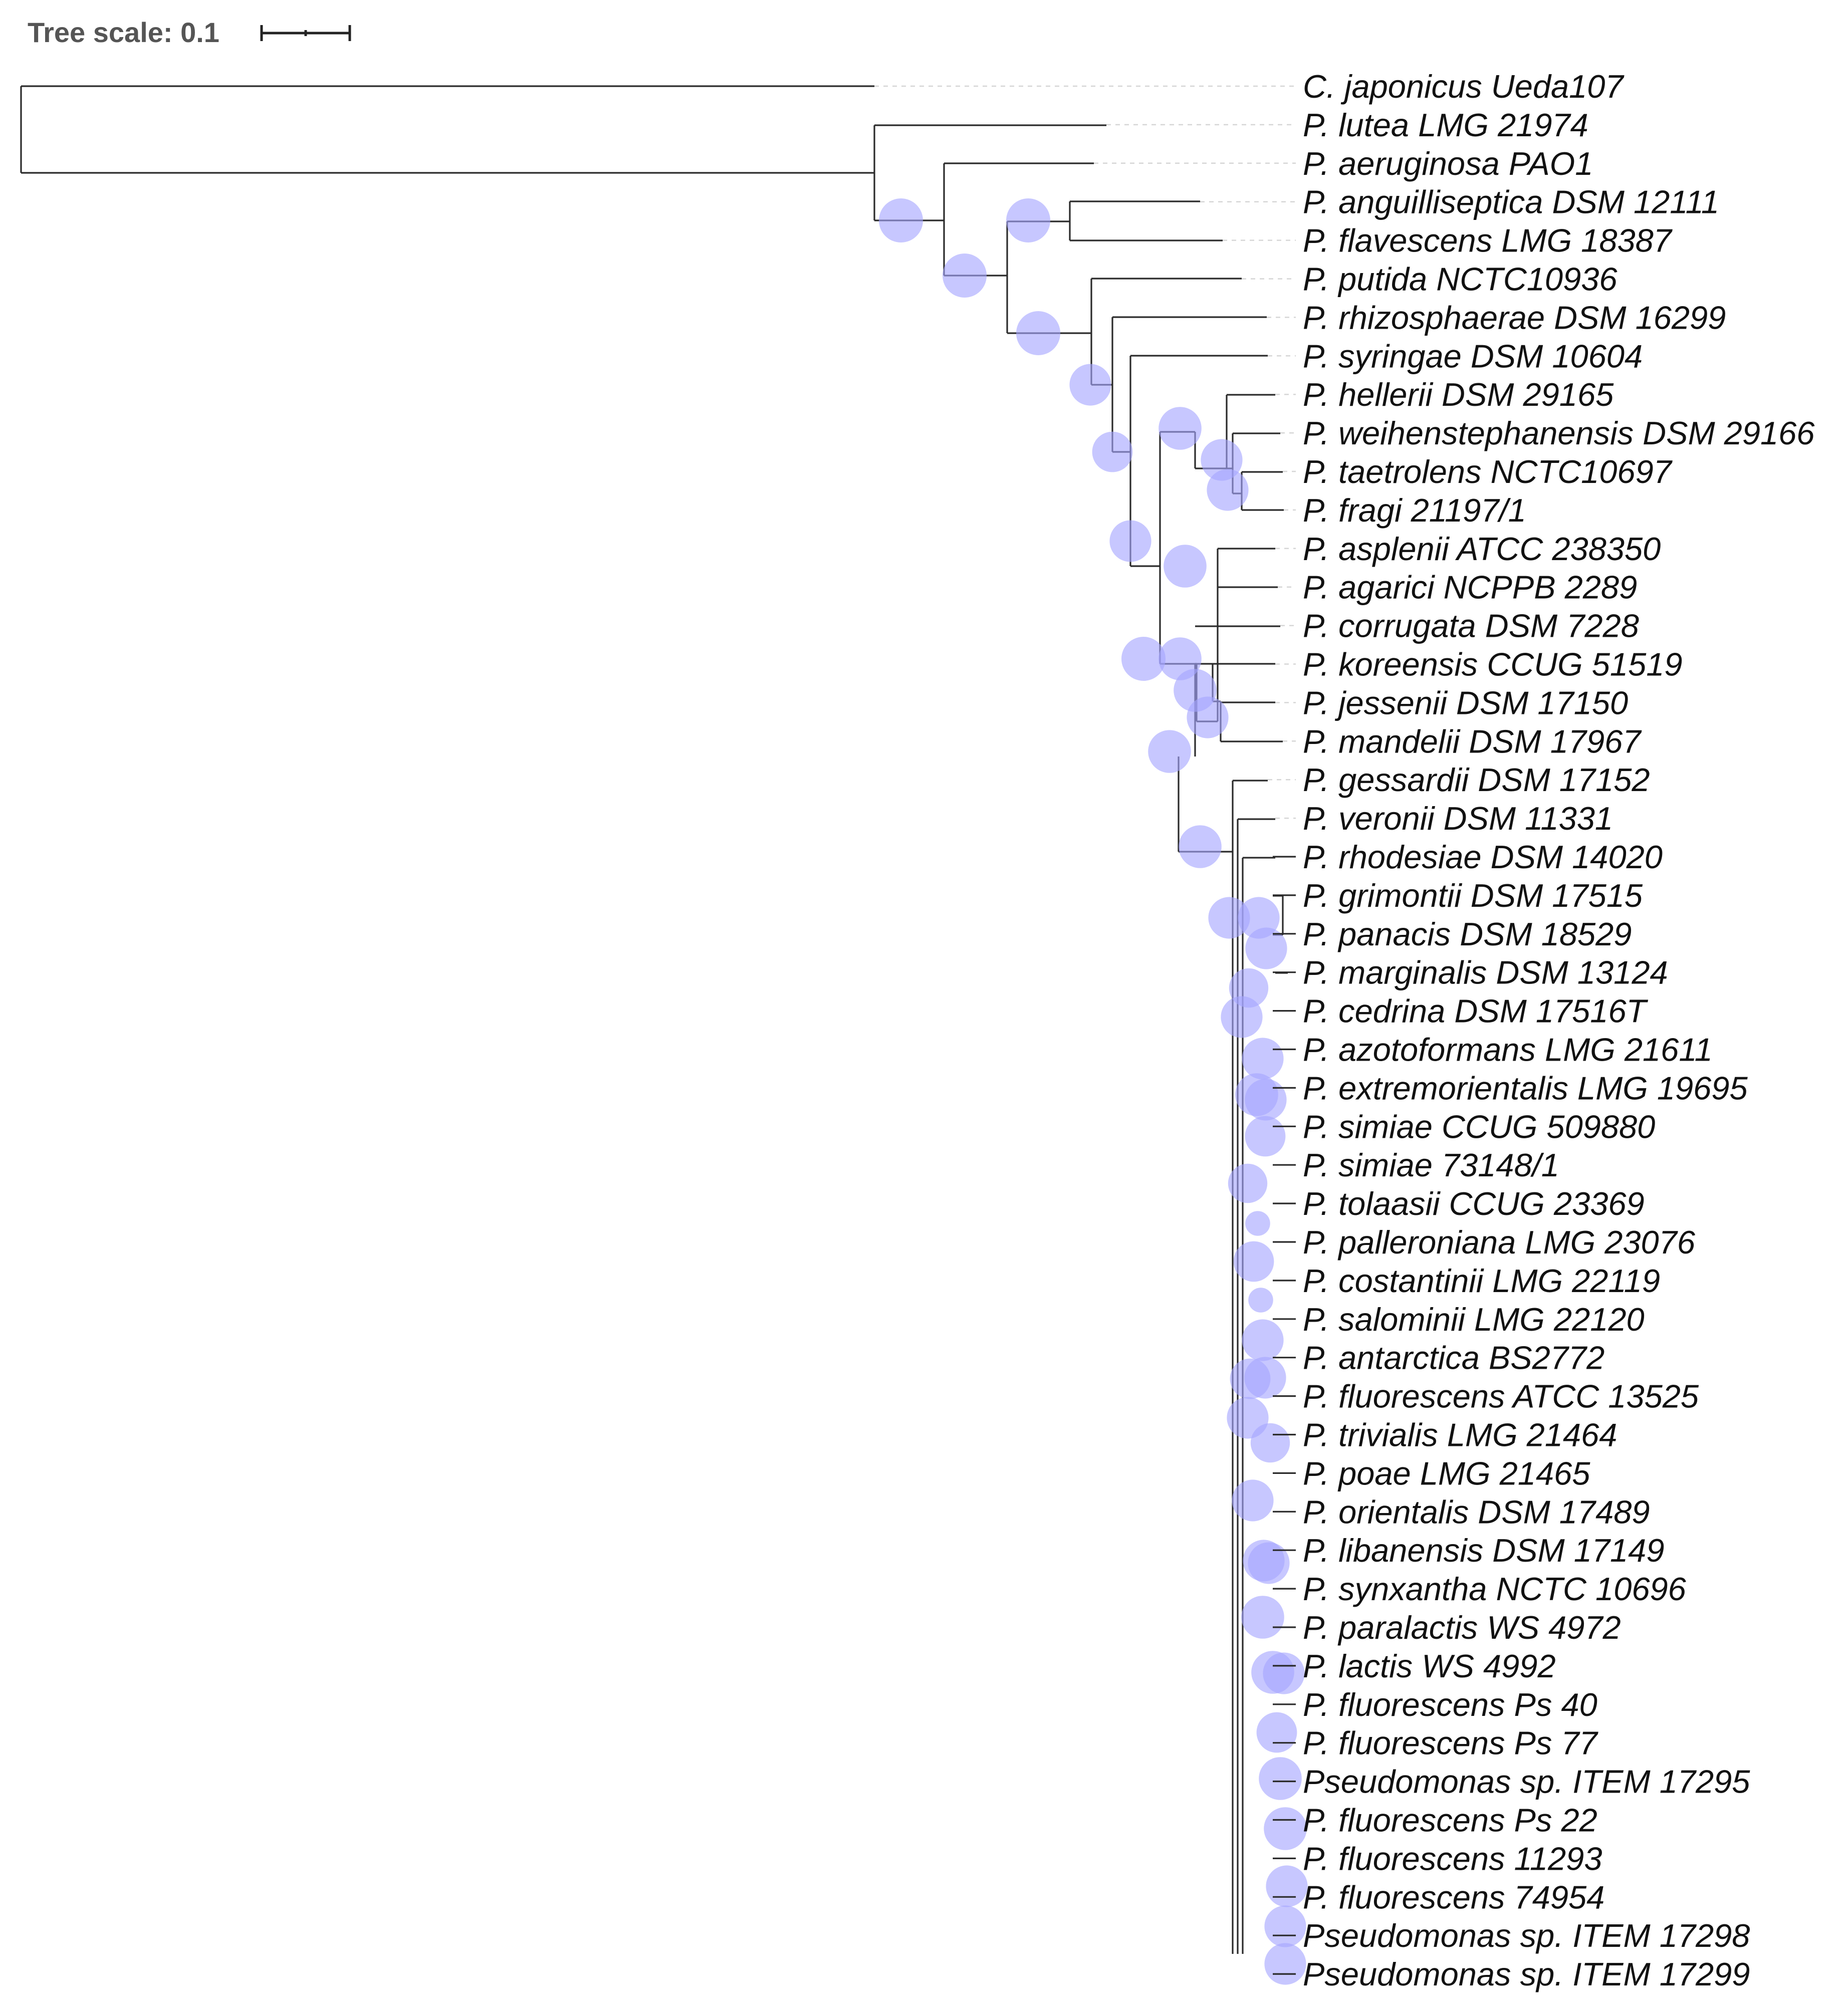 The height and width of the screenshot is (2009, 1848). Describe the element at coordinates (1458, 394) in the screenshot. I see `leaf-label: P. hellerii DSM 29165` at that location.